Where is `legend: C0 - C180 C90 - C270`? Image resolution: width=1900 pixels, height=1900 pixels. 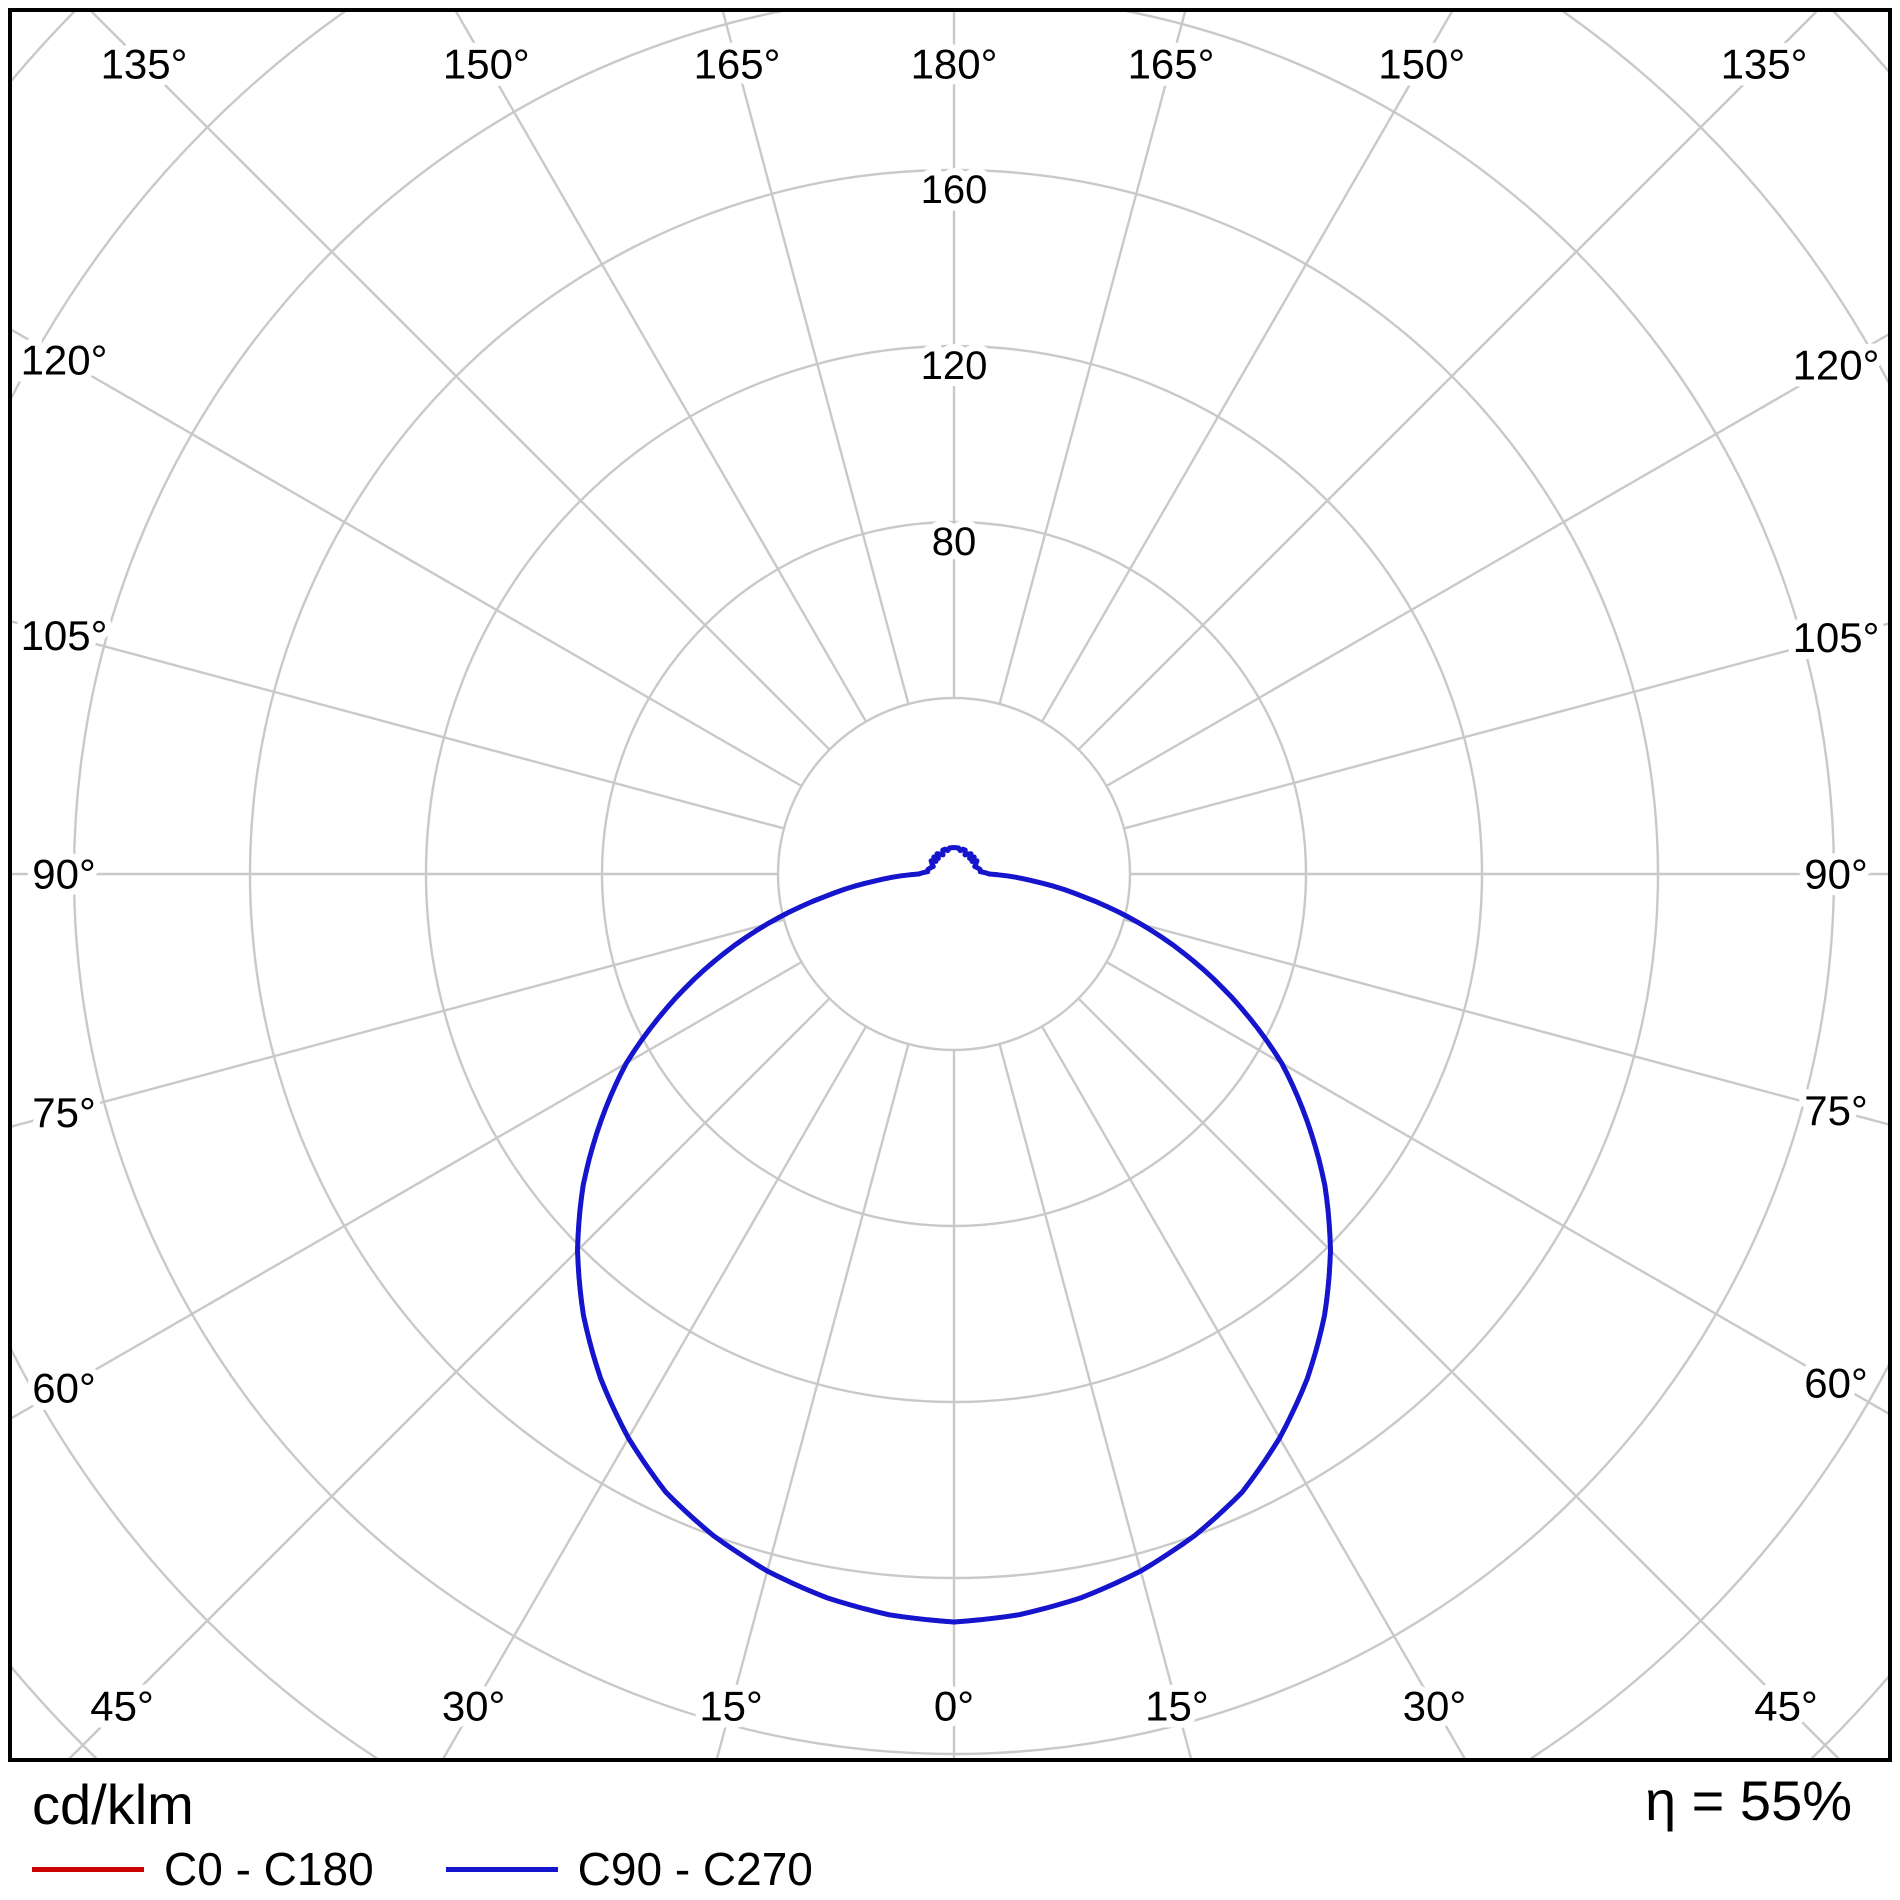 legend: C0 - C180 C90 - C270 is located at coordinates (422, 1869).